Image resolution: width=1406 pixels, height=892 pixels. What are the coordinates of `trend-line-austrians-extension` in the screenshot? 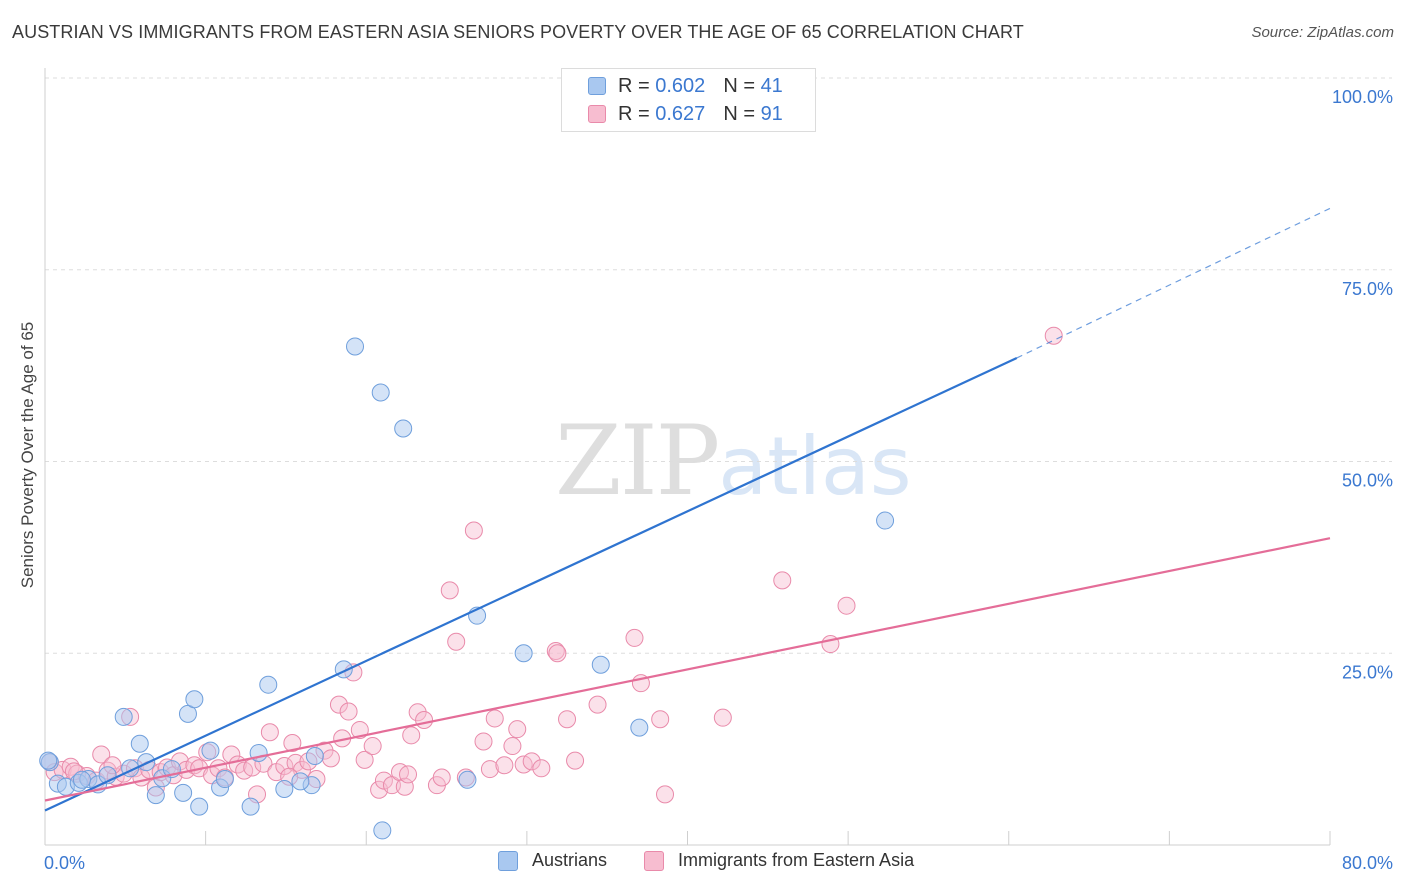 It's located at (1173, 283).